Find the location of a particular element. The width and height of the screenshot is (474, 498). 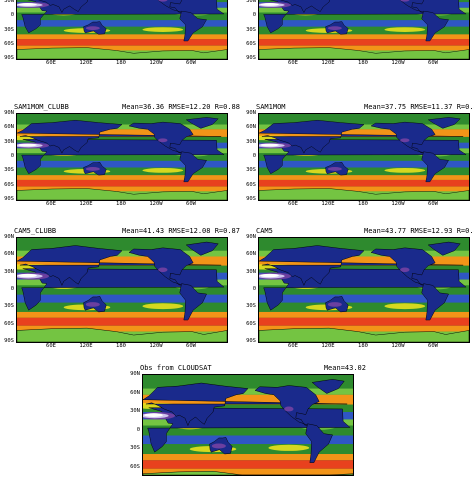

panel-top-right: 30N 0 30S 60S 90S 60E 120E 180 120W 60W is located at coordinates (358, 41).